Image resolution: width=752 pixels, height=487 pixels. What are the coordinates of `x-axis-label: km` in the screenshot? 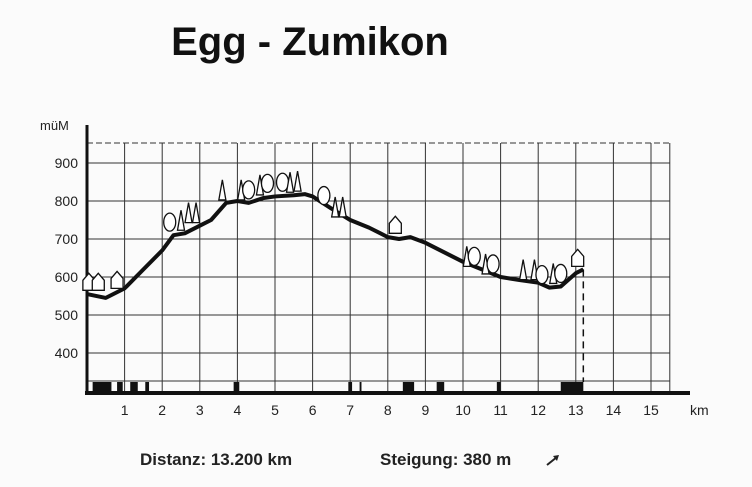 It's located at (699, 410).